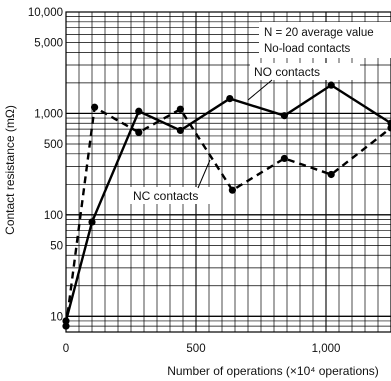 This screenshot has width=391, height=381. I want to click on y-axis-ticks: 10,000 5,000 1,000 500 100 50 10, so click(45, 165).